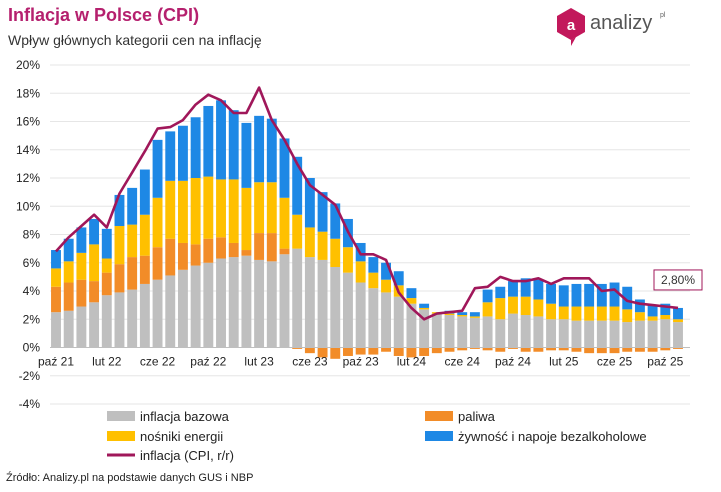 The width and height of the screenshot is (721, 492). What do you see at coordinates (208, 362) in the screenshot?
I see `x-tick-label: paź 22` at bounding box center [208, 362].